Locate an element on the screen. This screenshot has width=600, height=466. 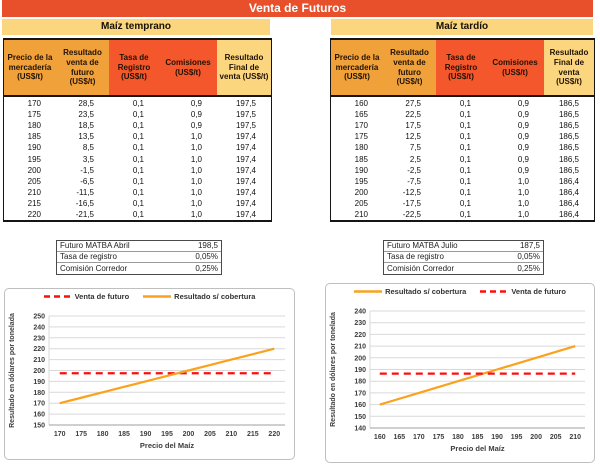
table-cell: 220 is located at coordinates (34, 214).